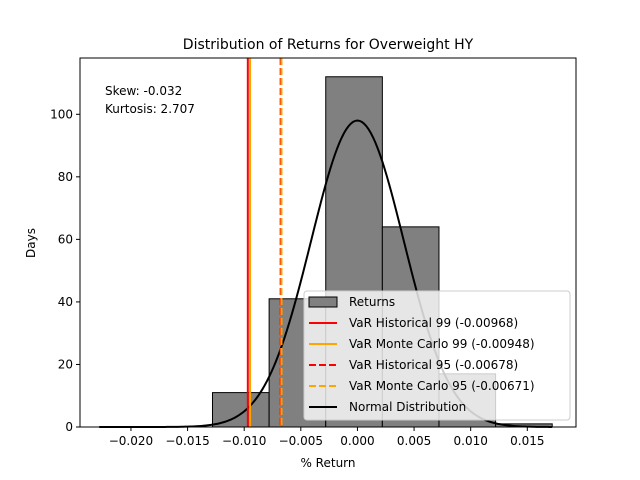 This screenshot has width=640, height=480. I want to click on skew-stat: Skew: -0.032, so click(143, 91).